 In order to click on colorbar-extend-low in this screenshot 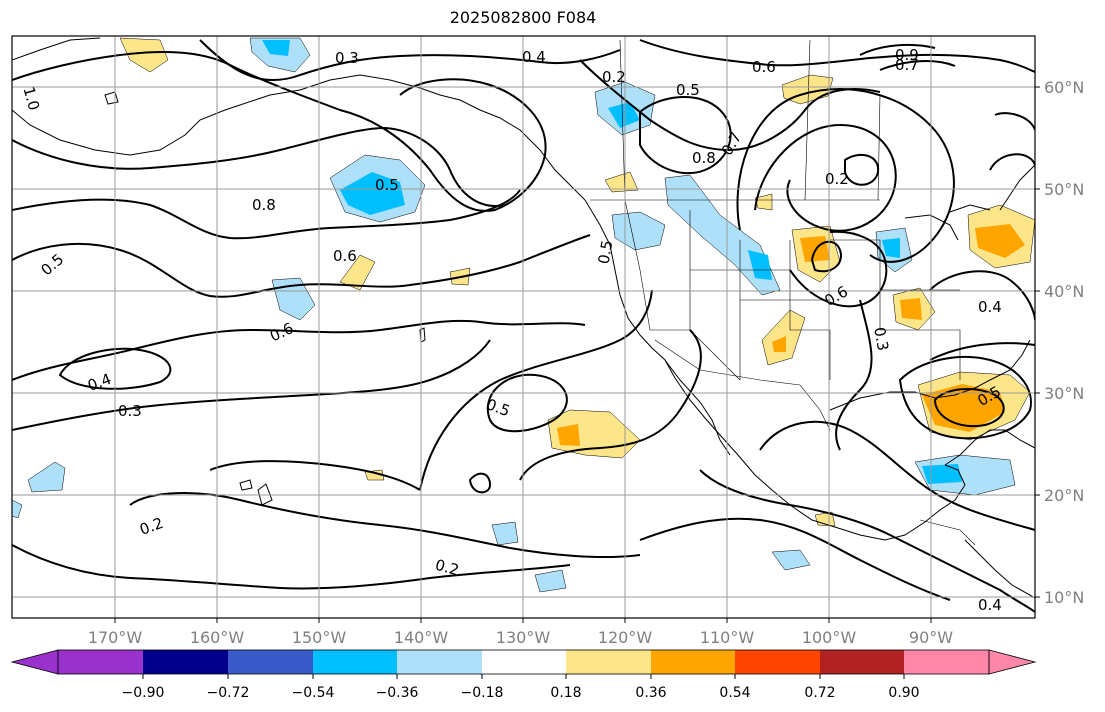, I will do `click(34, 662)`.